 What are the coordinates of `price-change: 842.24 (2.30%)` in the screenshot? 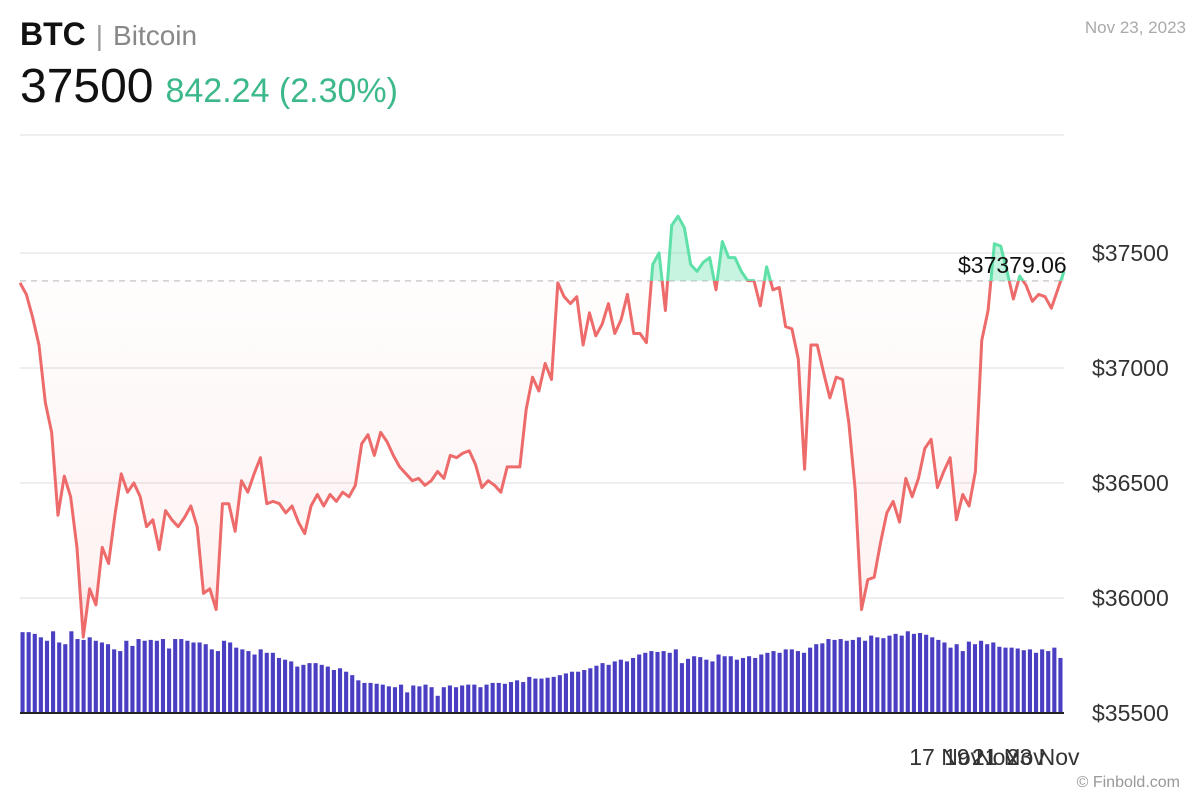 It's located at (281, 91).